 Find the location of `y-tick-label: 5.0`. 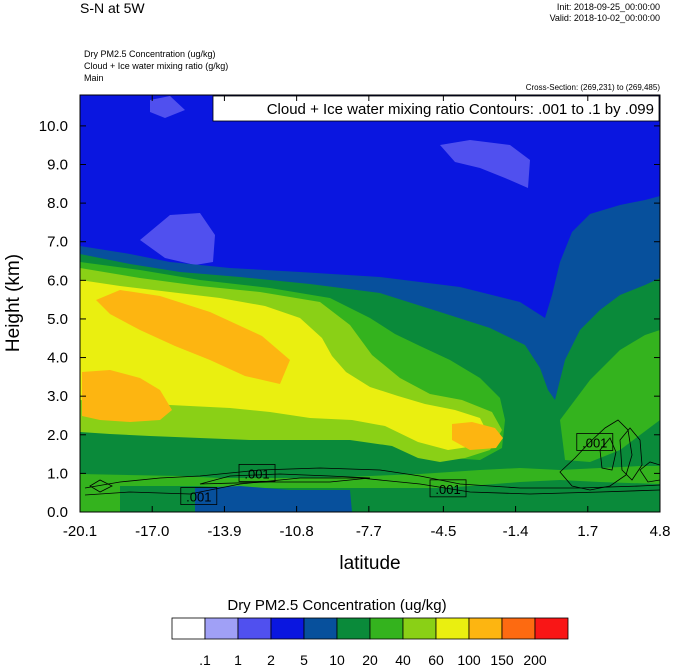

y-tick-label: 5.0 is located at coordinates (57, 319).